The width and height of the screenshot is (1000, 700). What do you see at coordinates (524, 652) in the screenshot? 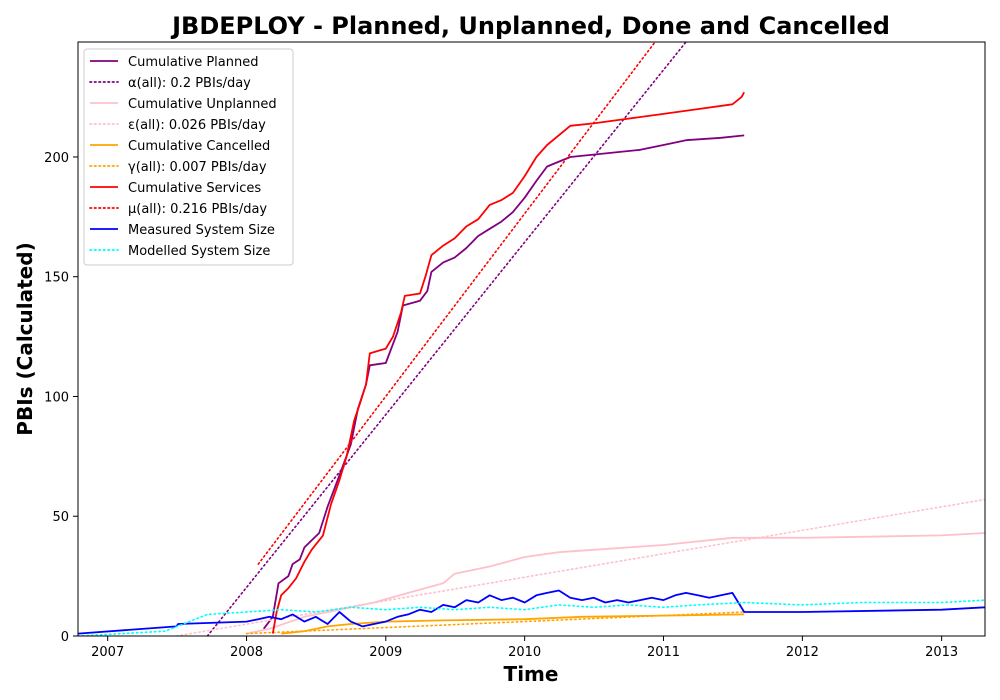
I see `x-tick-label: 2010` at bounding box center [524, 652].